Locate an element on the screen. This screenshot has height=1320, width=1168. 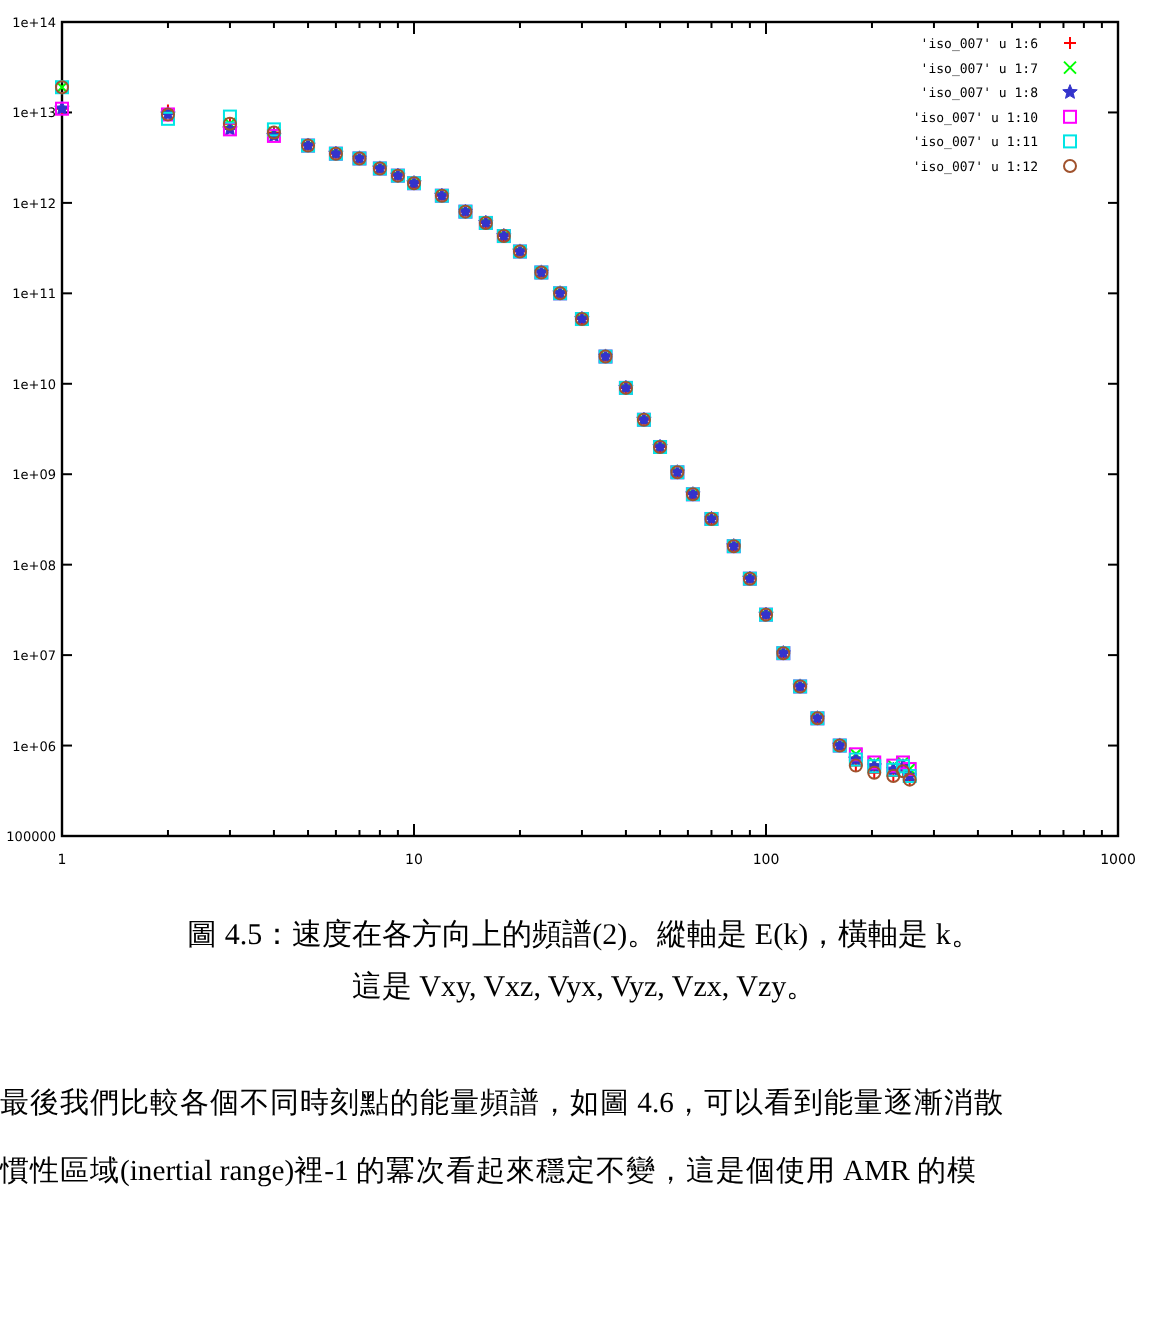
caption: 圖 4.5：速度在各方向上的頻譜(2)。縱軸是 E(k)，橫軸是 k。 is located at coordinates (584, 935).